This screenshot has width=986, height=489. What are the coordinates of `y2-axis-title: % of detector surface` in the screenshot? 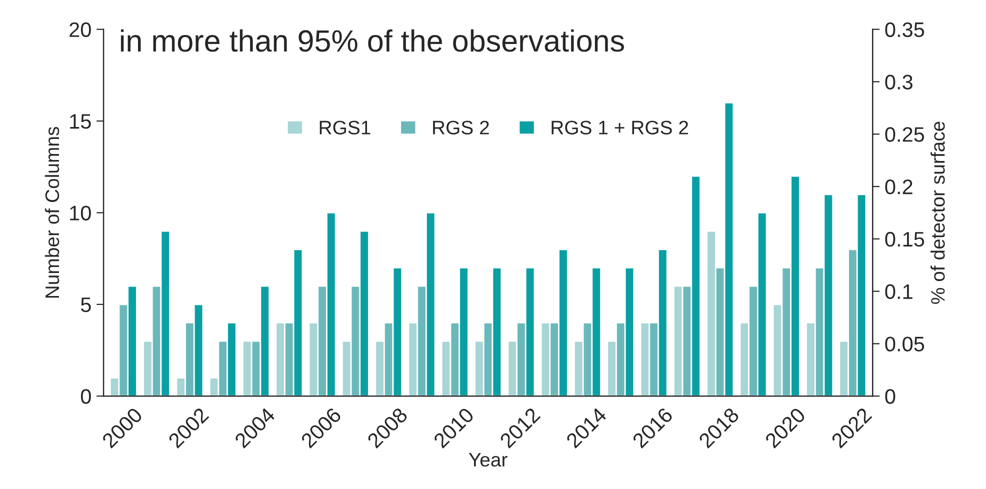 It's located at (937, 213).